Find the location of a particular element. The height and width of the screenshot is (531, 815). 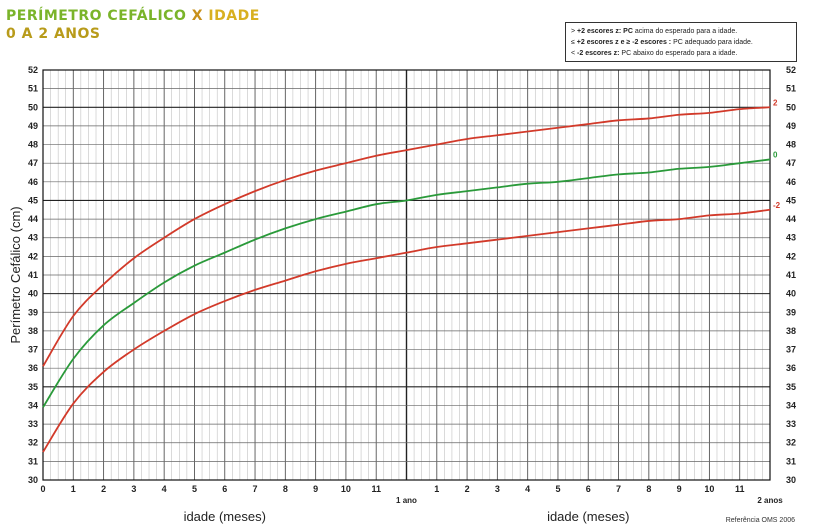

y-tick-label-left: 43 is located at coordinates (33, 238).